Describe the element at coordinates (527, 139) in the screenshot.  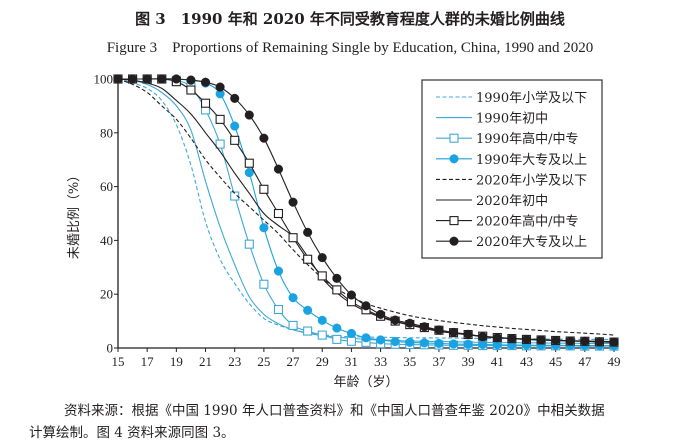
I see `legend-label: 1990年高中/中专` at that location.